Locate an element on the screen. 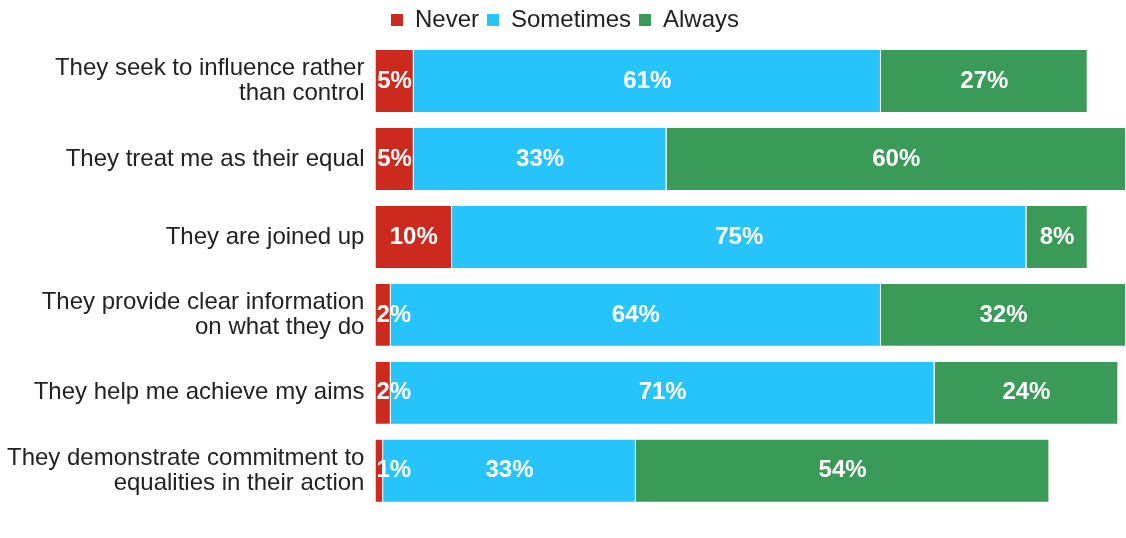 The image size is (1126, 538). data-label: 24% is located at coordinates (1026, 391).